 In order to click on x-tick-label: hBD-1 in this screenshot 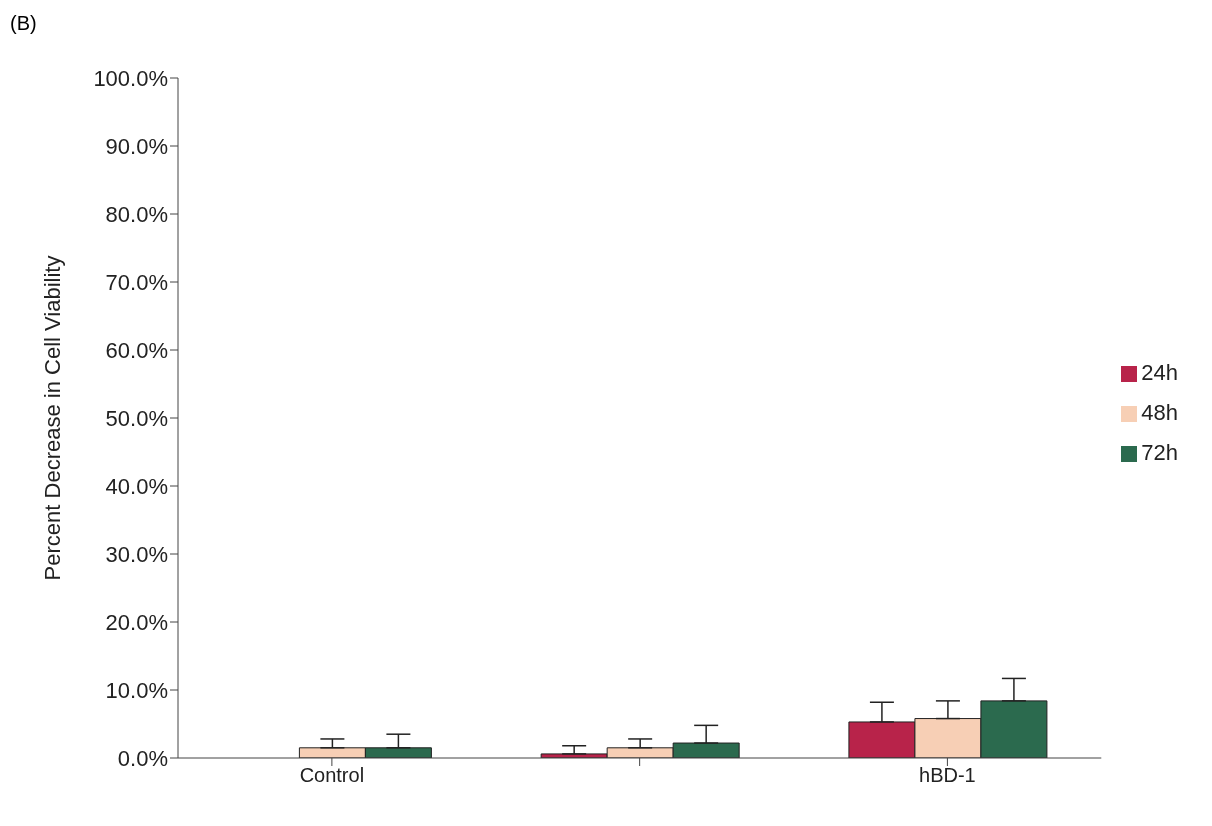, I will do `click(947, 775)`.